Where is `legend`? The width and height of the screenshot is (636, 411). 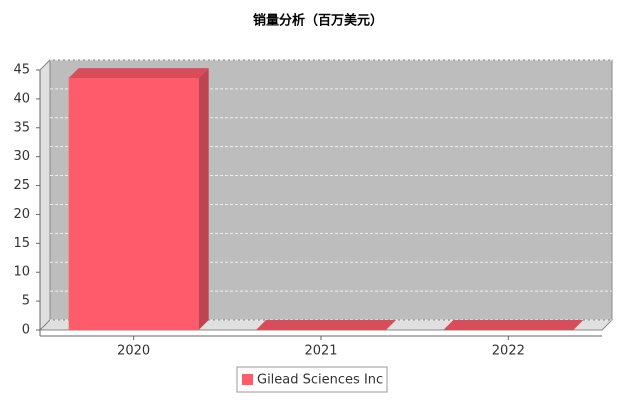 legend is located at coordinates (312, 379).